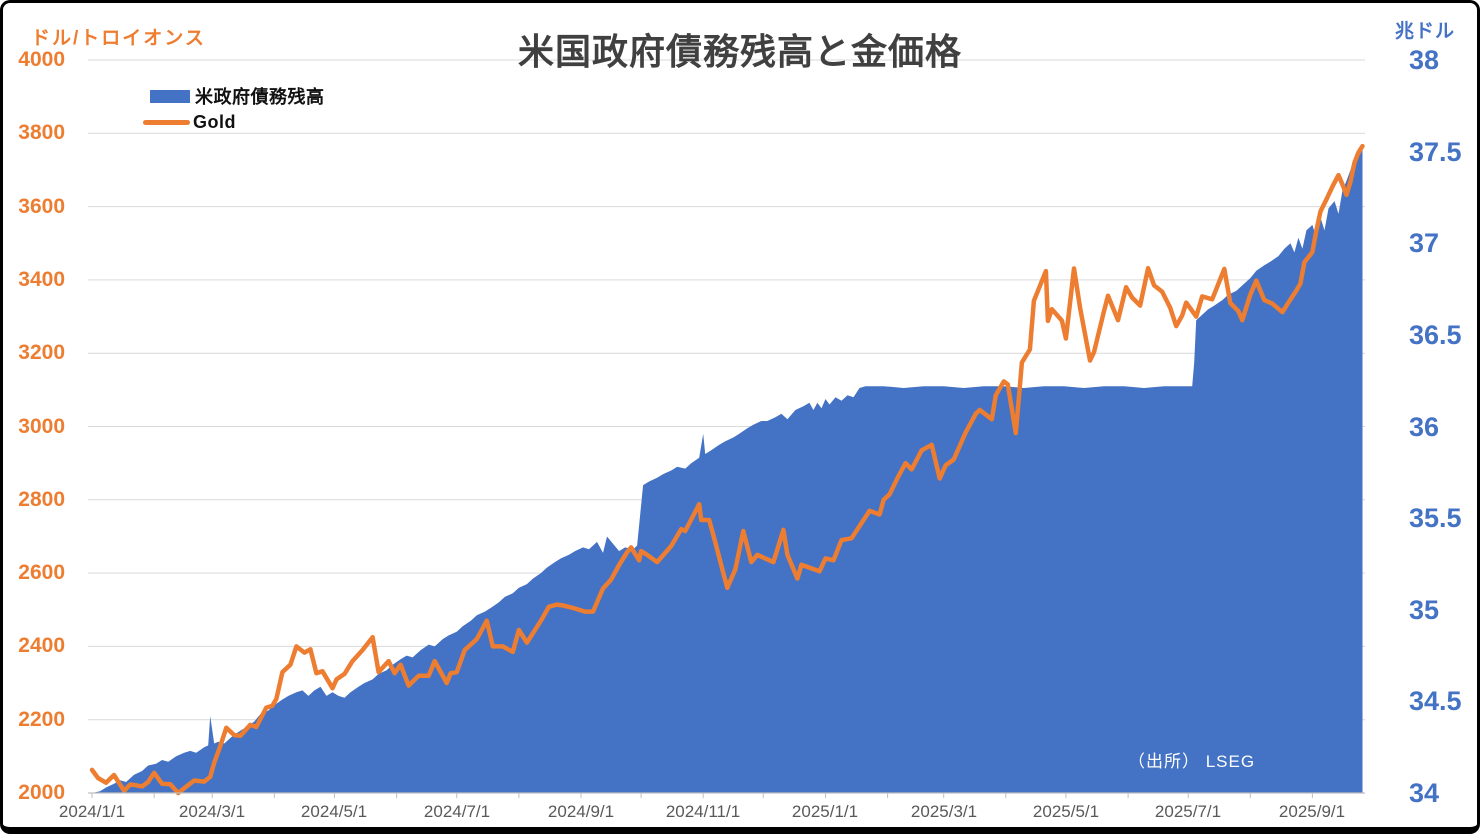 The width and height of the screenshot is (1480, 834). I want to click on right-axis-tick-label: 36.5, so click(1435, 334).